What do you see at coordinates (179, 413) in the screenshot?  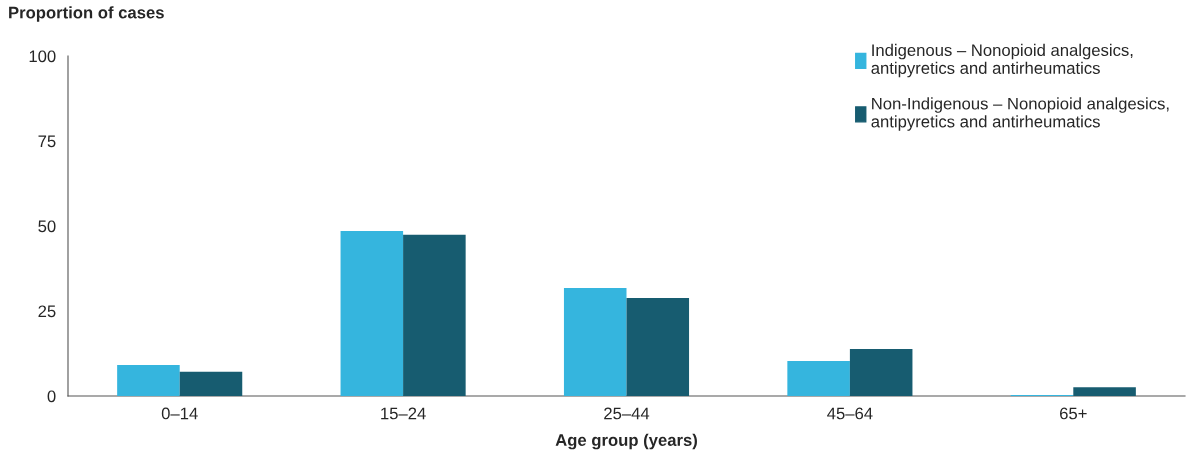 I see `x-tick-label: 0–14` at bounding box center [179, 413].